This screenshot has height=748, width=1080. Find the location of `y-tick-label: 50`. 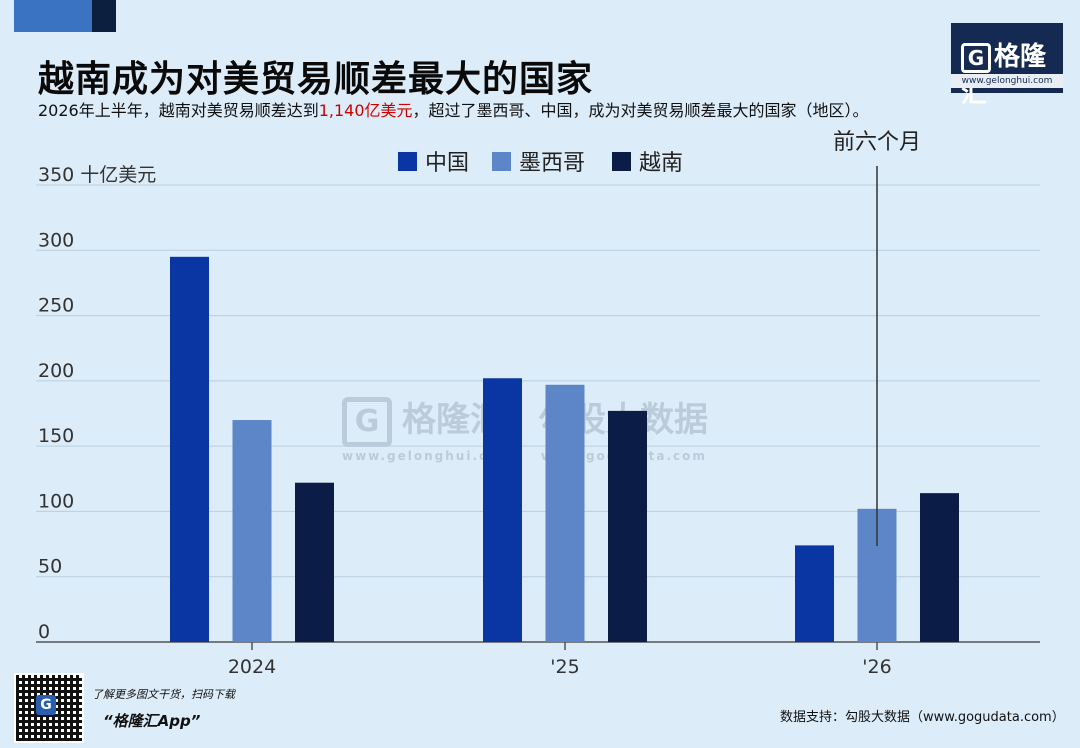

y-tick-label: 50 is located at coordinates (50, 567).